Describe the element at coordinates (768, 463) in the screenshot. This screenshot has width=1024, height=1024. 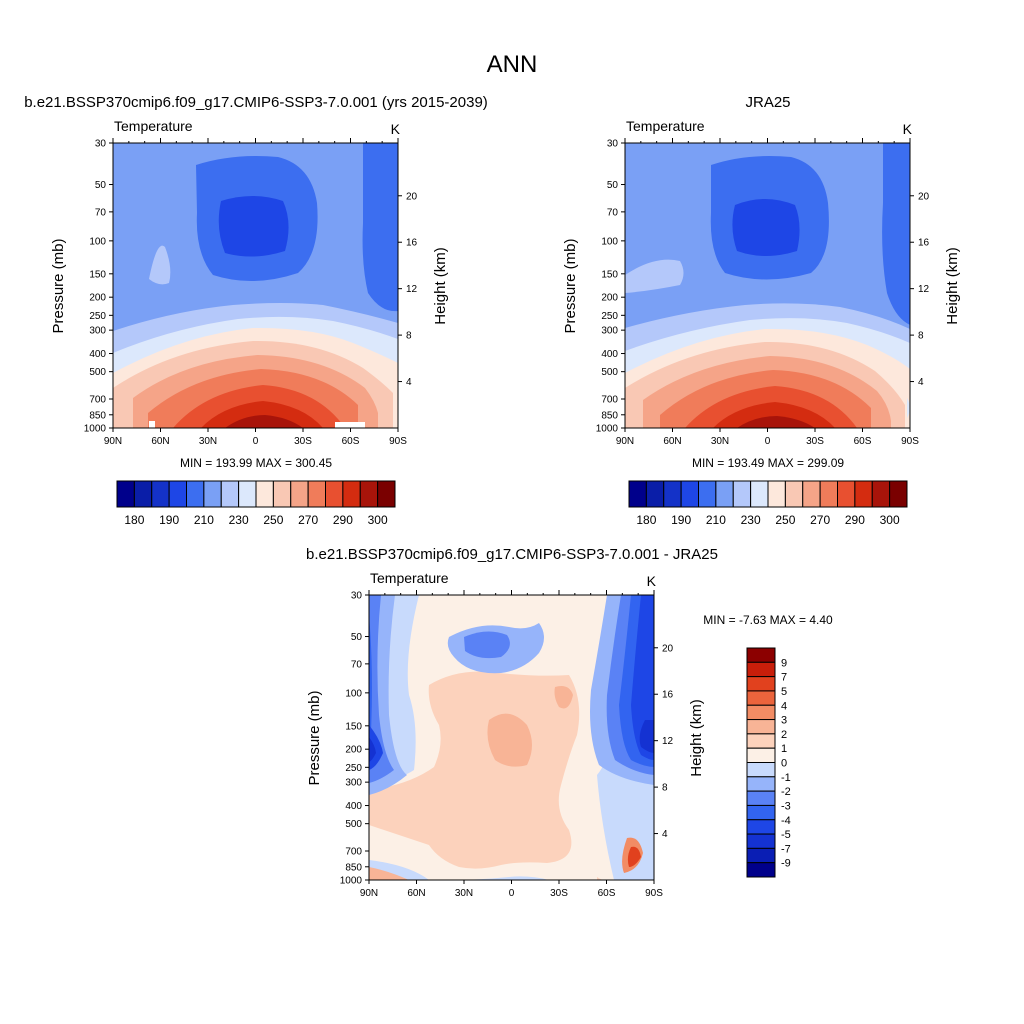
I see `panel-2-stats: MIN = 193.49 MAX = 299.09` at that location.